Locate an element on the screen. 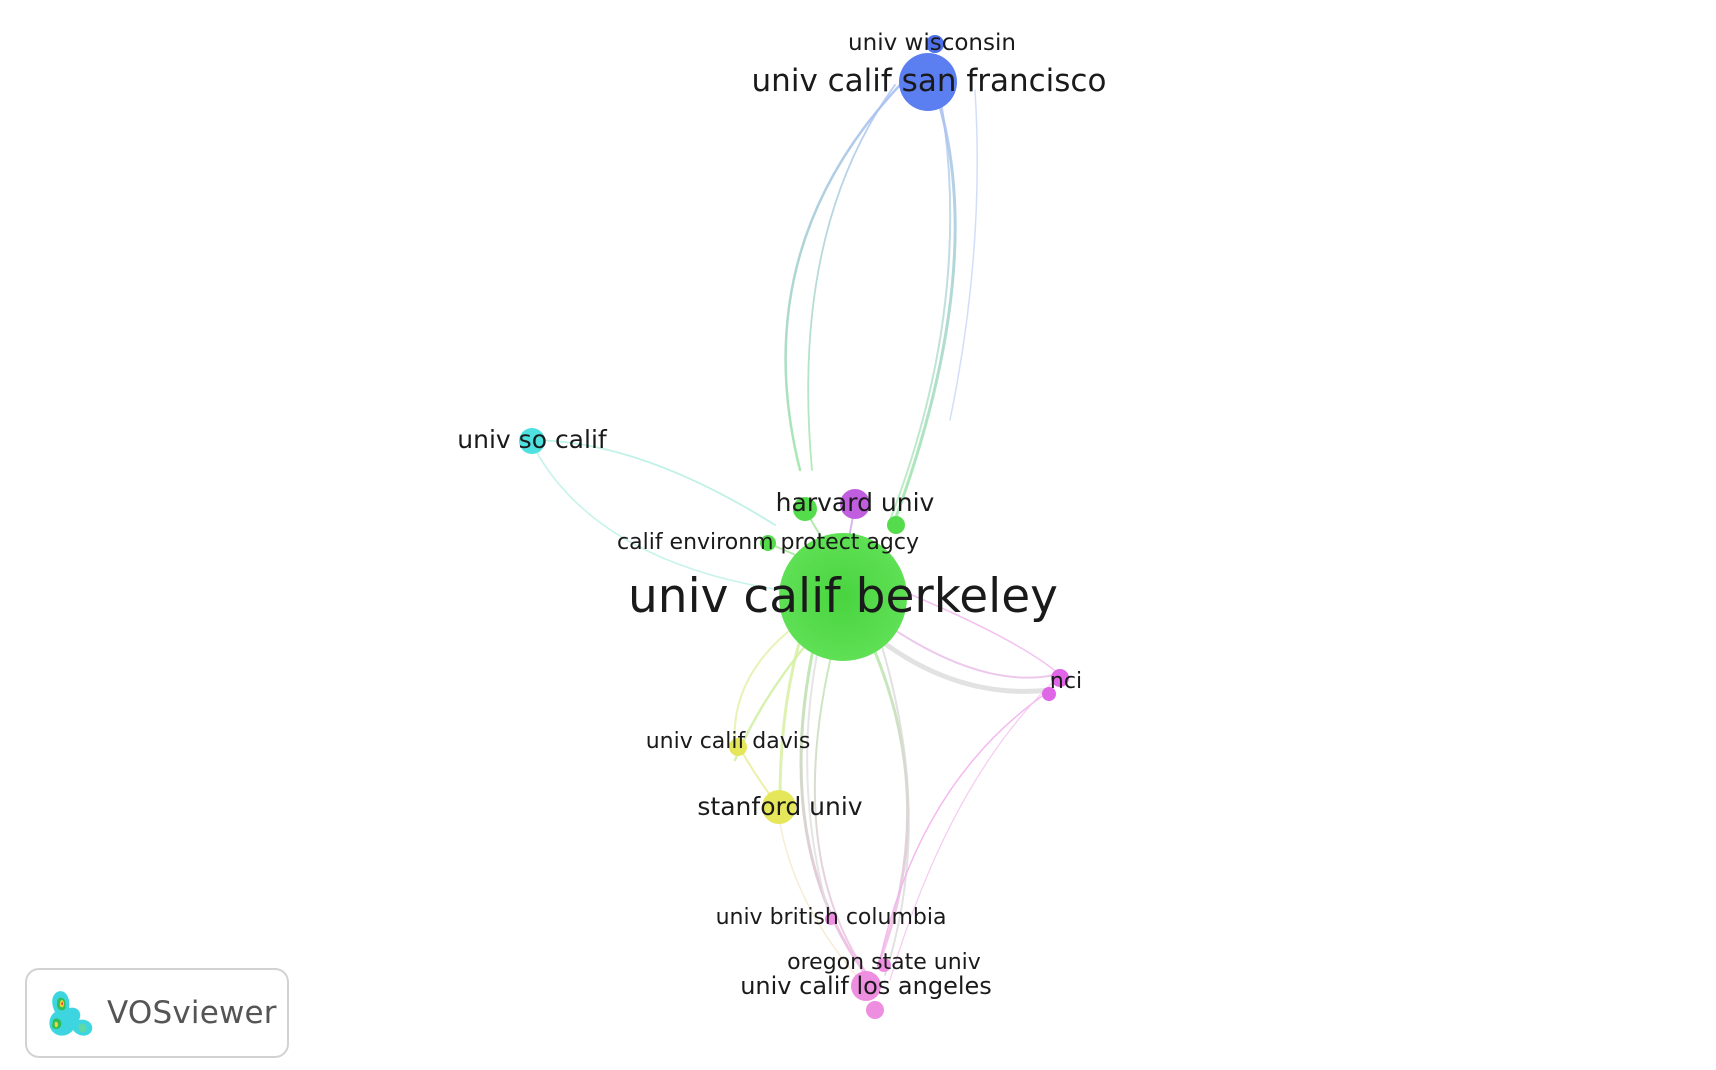 The width and height of the screenshot is (1716, 1070). node-usc is located at coordinates (532, 441).